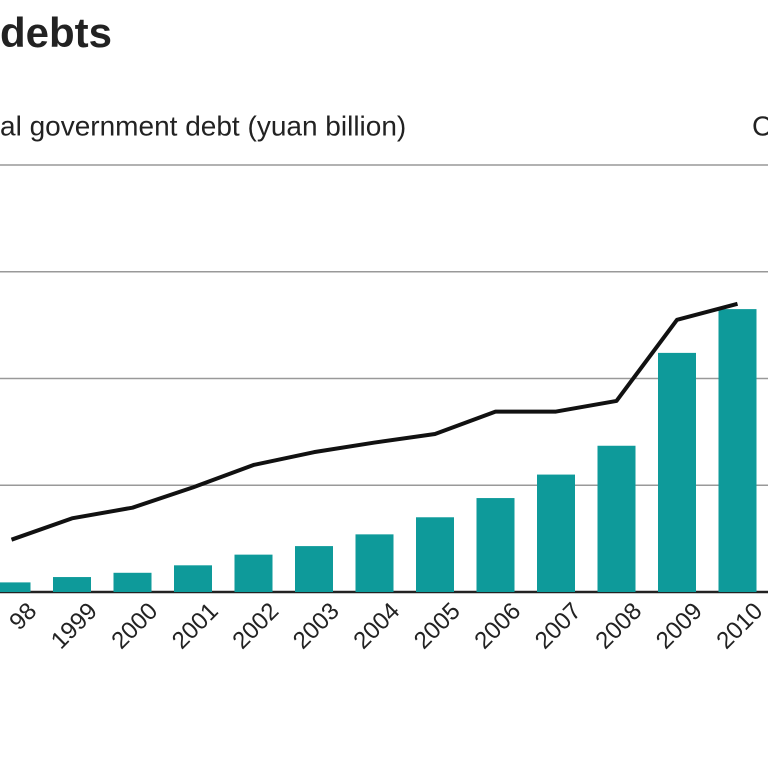 This screenshot has width=768, height=768. Describe the element at coordinates (134, 626) in the screenshot. I see `x-tick-label: 2000` at that location.